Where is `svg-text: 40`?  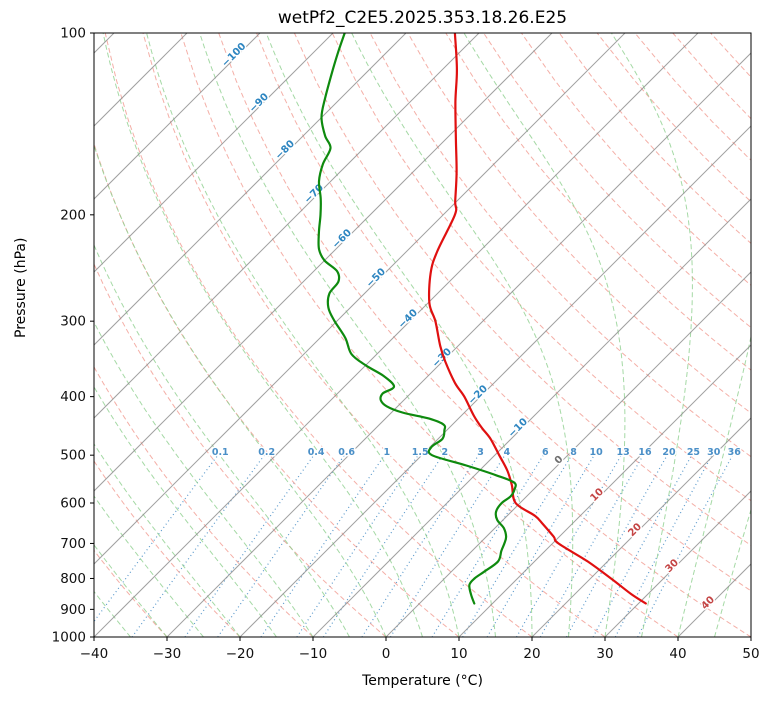
svg-text: 40 is located at coordinates (708, 603).